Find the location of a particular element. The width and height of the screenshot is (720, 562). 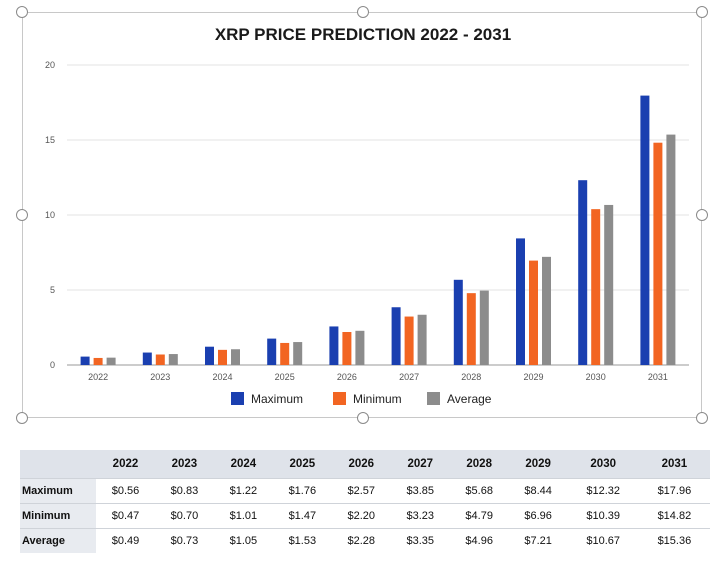

row-label: Average is located at coordinates (58, 540).